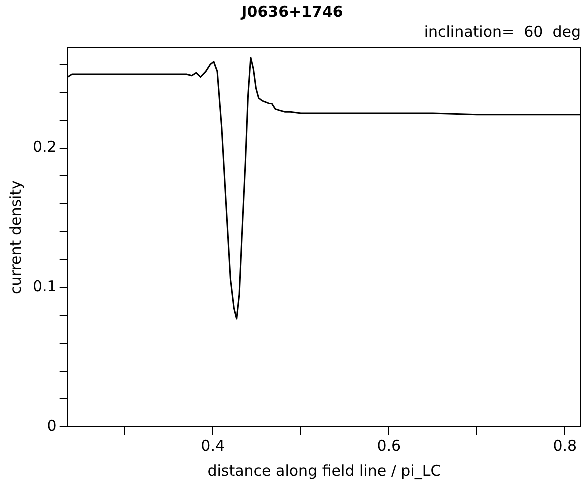  What do you see at coordinates (15, 237) in the screenshot?
I see `y-axis-title: current density` at bounding box center [15, 237].